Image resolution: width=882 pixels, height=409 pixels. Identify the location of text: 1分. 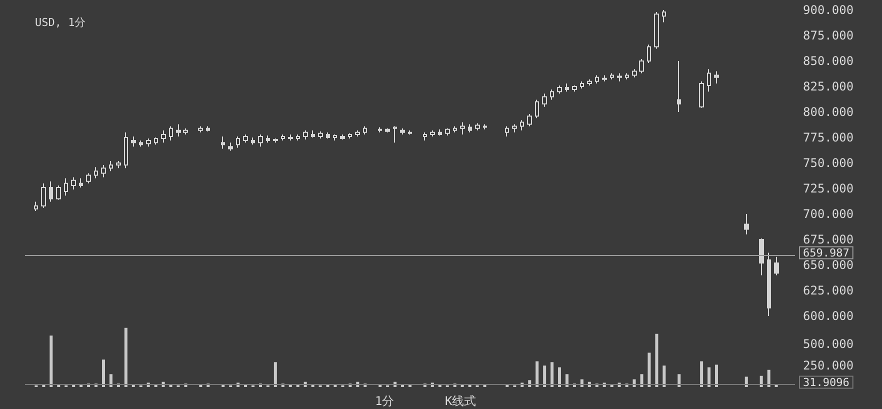
(384, 401).